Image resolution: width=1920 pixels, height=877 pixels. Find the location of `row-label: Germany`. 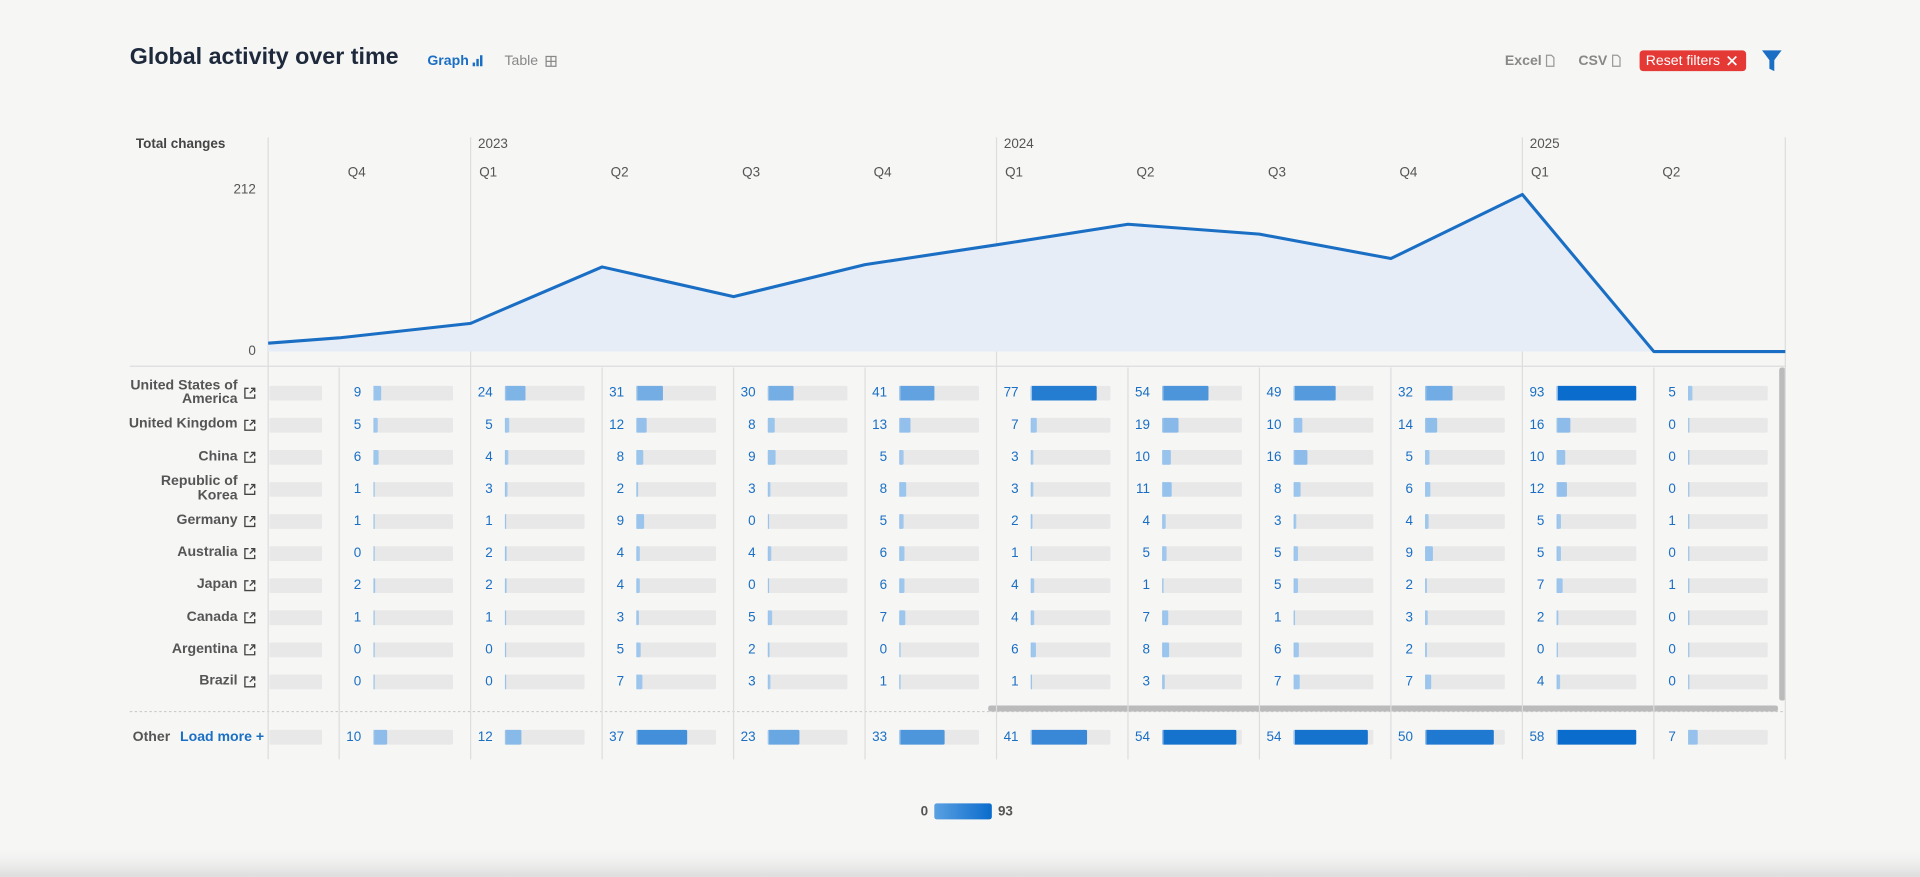

row-label: Germany is located at coordinates (207, 520).